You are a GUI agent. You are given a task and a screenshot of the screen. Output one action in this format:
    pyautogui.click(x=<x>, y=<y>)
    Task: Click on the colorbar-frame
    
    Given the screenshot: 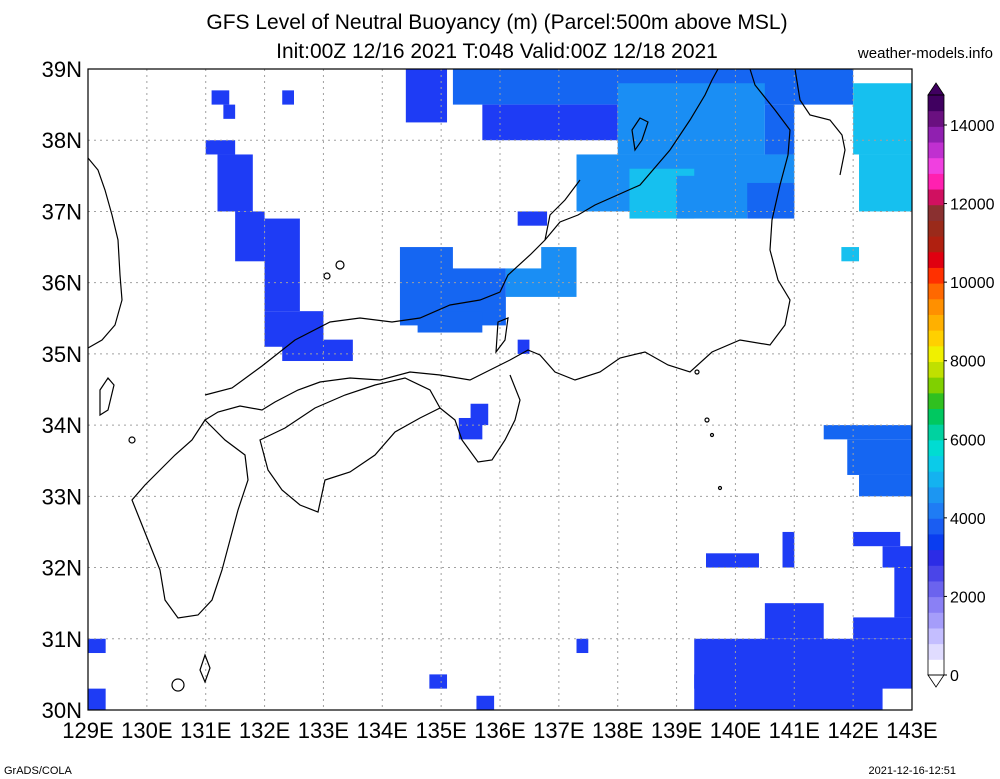 What is the action you would take?
    pyautogui.click(x=936, y=385)
    